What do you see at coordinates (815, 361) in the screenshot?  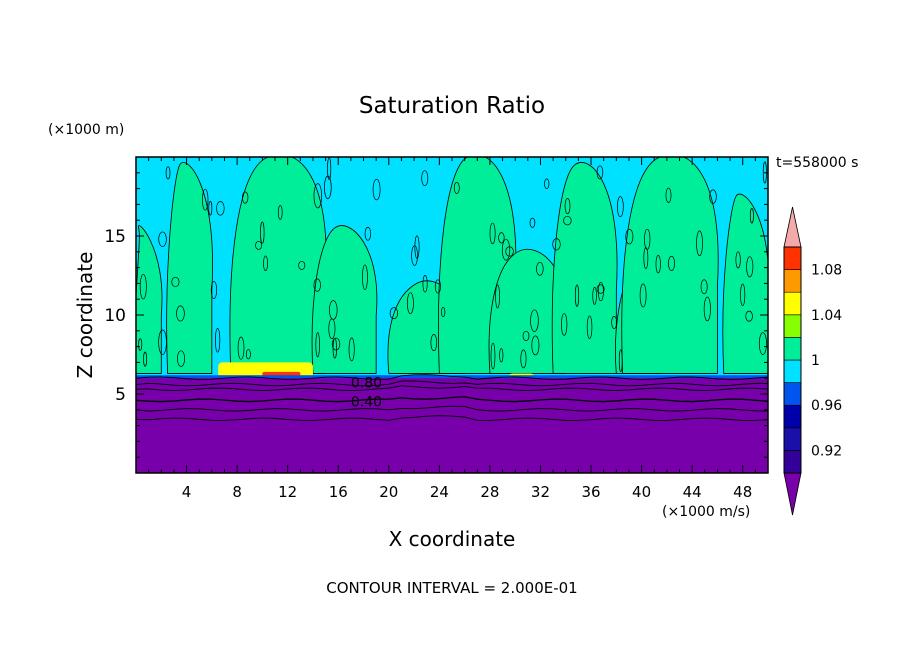 I see `colorbar-tick-label: 1` at bounding box center [815, 361].